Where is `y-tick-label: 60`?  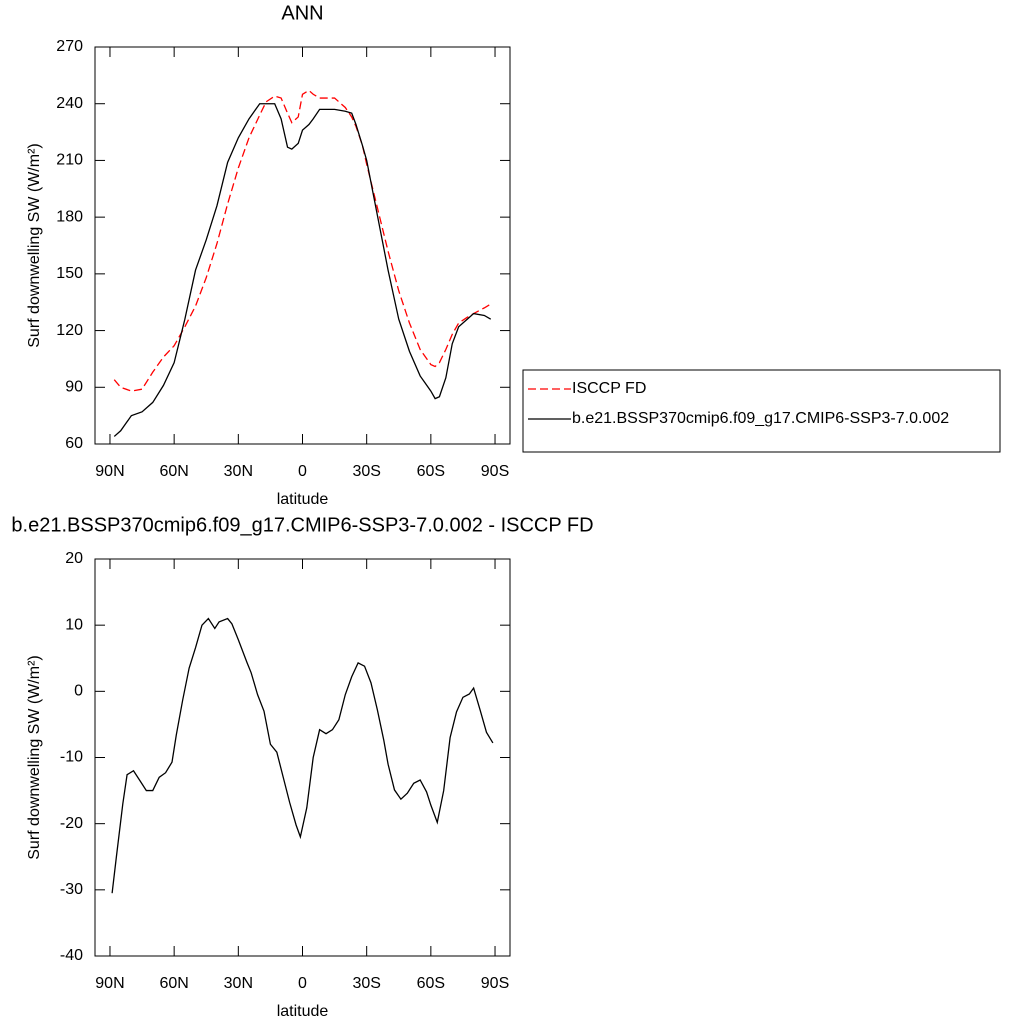 y-tick-label: 60 is located at coordinates (74, 443).